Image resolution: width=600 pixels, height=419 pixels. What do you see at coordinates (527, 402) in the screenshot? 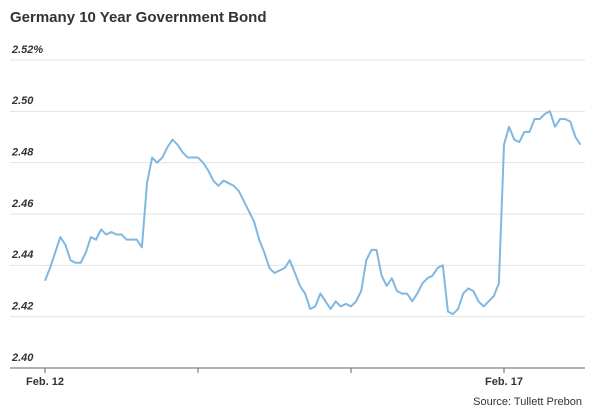
I see `source-note: Source: Tullett Prebon` at bounding box center [527, 402].